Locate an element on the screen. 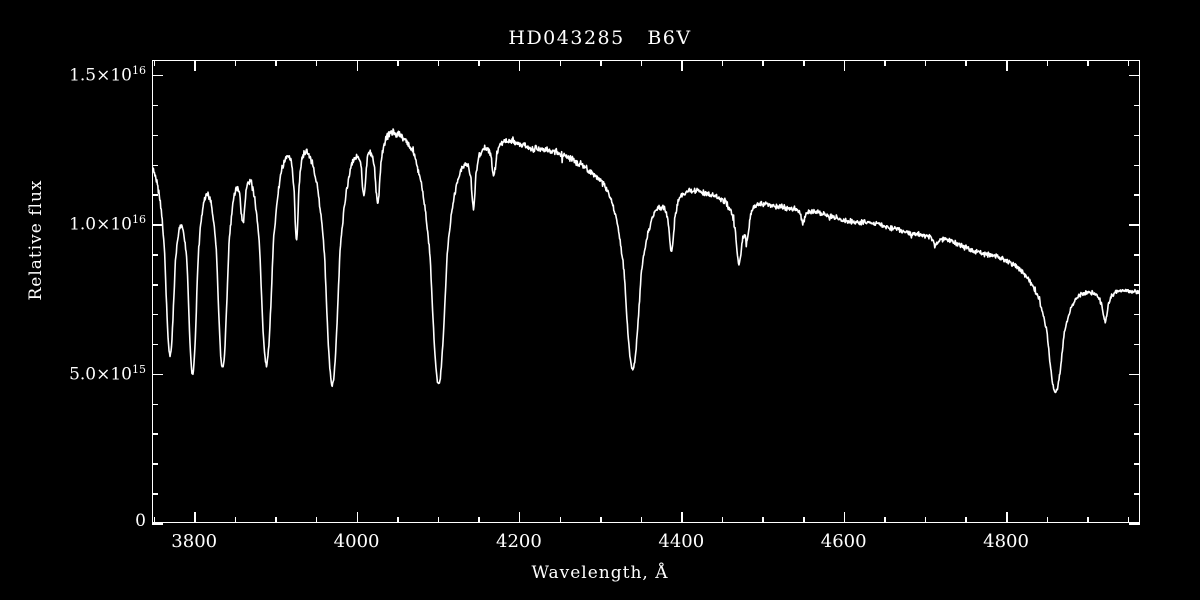 Image resolution: width=1200 pixels, height=600 pixels. x-tick-label: 4000 is located at coordinates (356, 541).